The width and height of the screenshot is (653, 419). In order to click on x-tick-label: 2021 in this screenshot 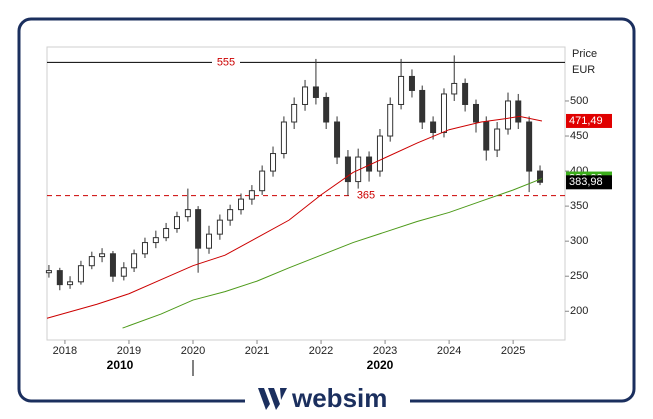, I will do `click(257, 351)`.